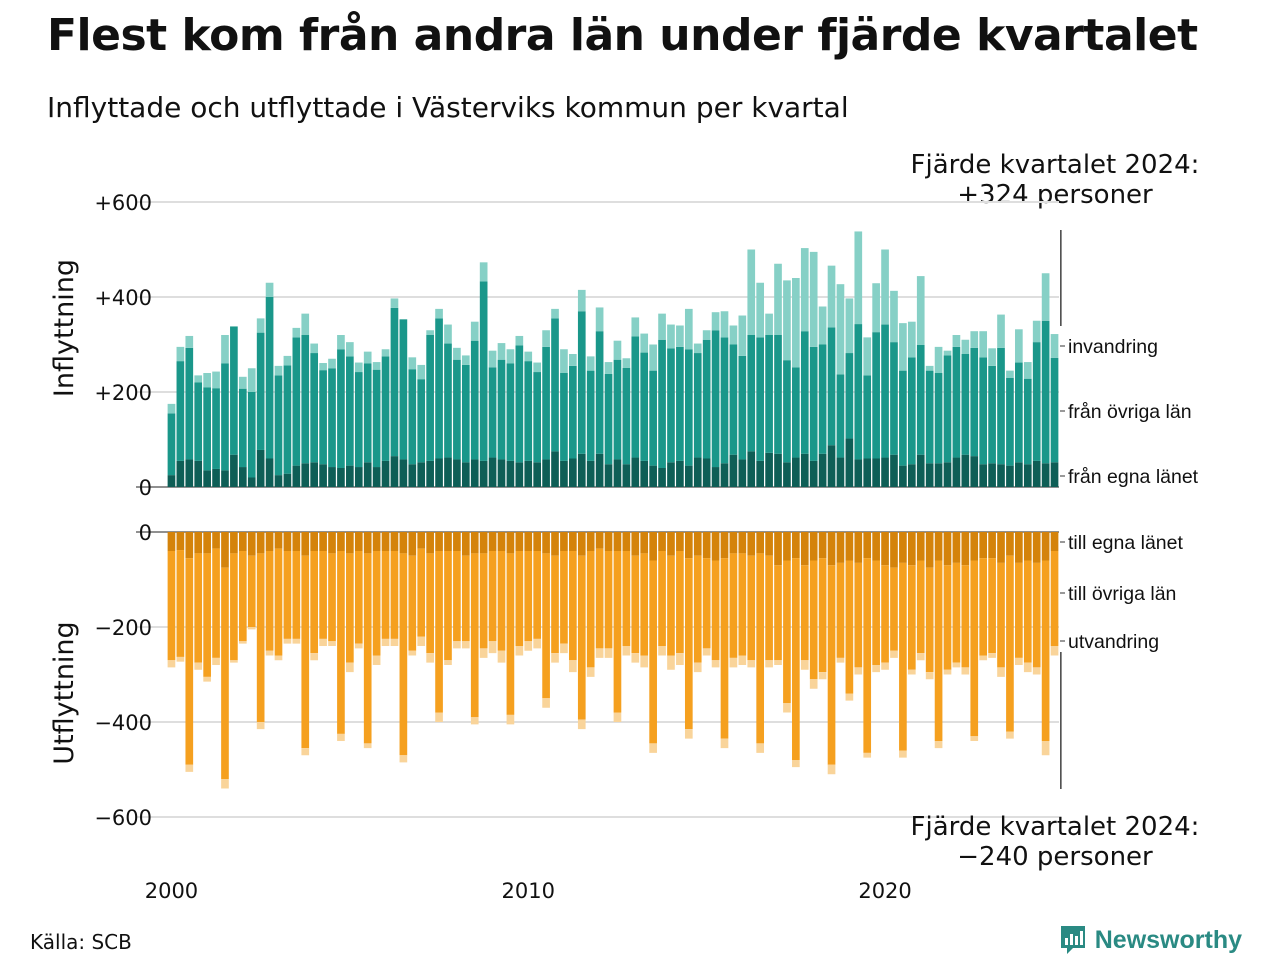 This screenshot has width=1280, height=960. I want to click on annotation-latest-outflow: Fjärde kvartalet 2024: −240 personer, so click(1055, 842).